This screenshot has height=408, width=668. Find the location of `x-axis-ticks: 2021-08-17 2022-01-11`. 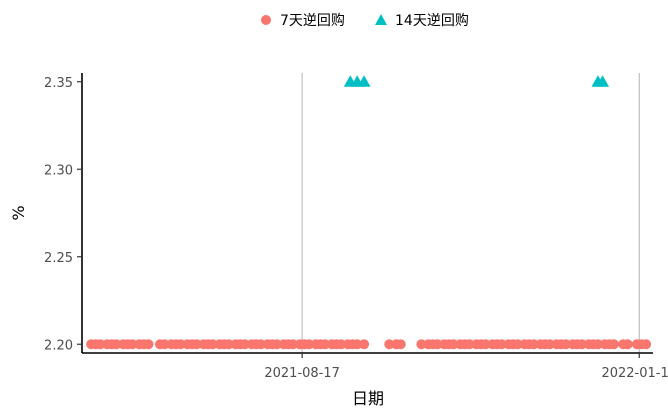

x-axis-ticks: 2021-08-17 2022-01-11 is located at coordinates (466, 367).